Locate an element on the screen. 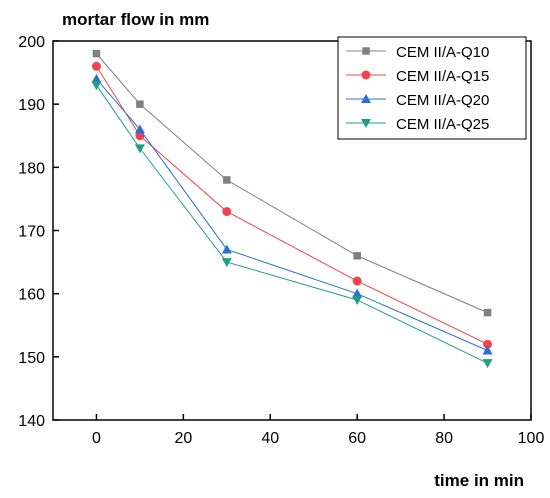 Image resolution: width=550 pixels, height=498 pixels. y-tick-label: 140 is located at coordinates (31, 421).